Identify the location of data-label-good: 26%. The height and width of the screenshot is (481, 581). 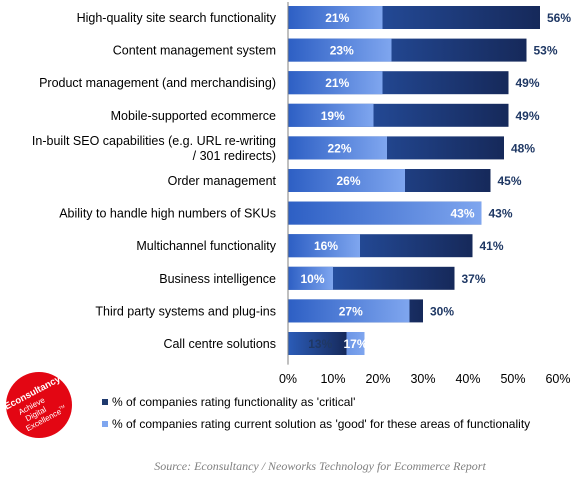
(348, 181).